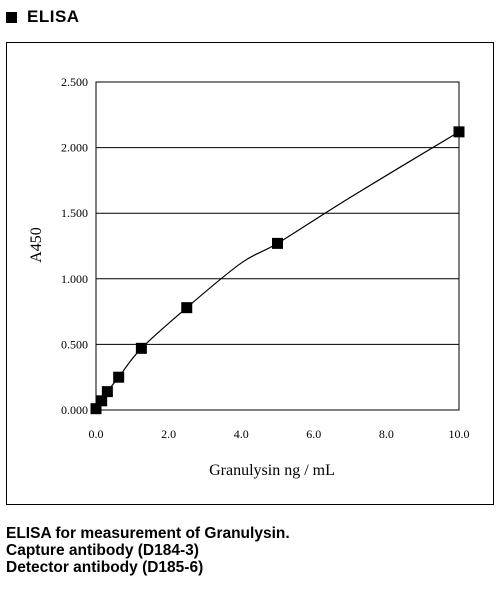 The height and width of the screenshot is (593, 500). I want to click on x-tick-label-1: 2.0, so click(168, 434).